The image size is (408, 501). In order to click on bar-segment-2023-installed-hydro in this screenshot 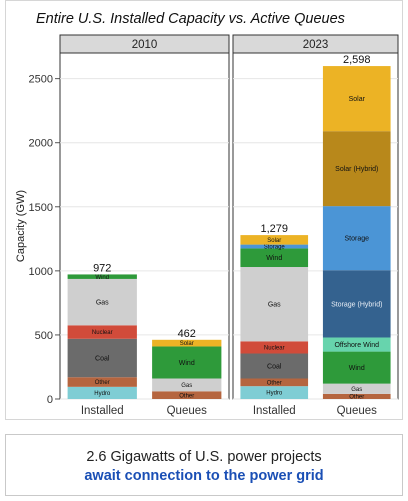, I will do `click(274, 392)`.